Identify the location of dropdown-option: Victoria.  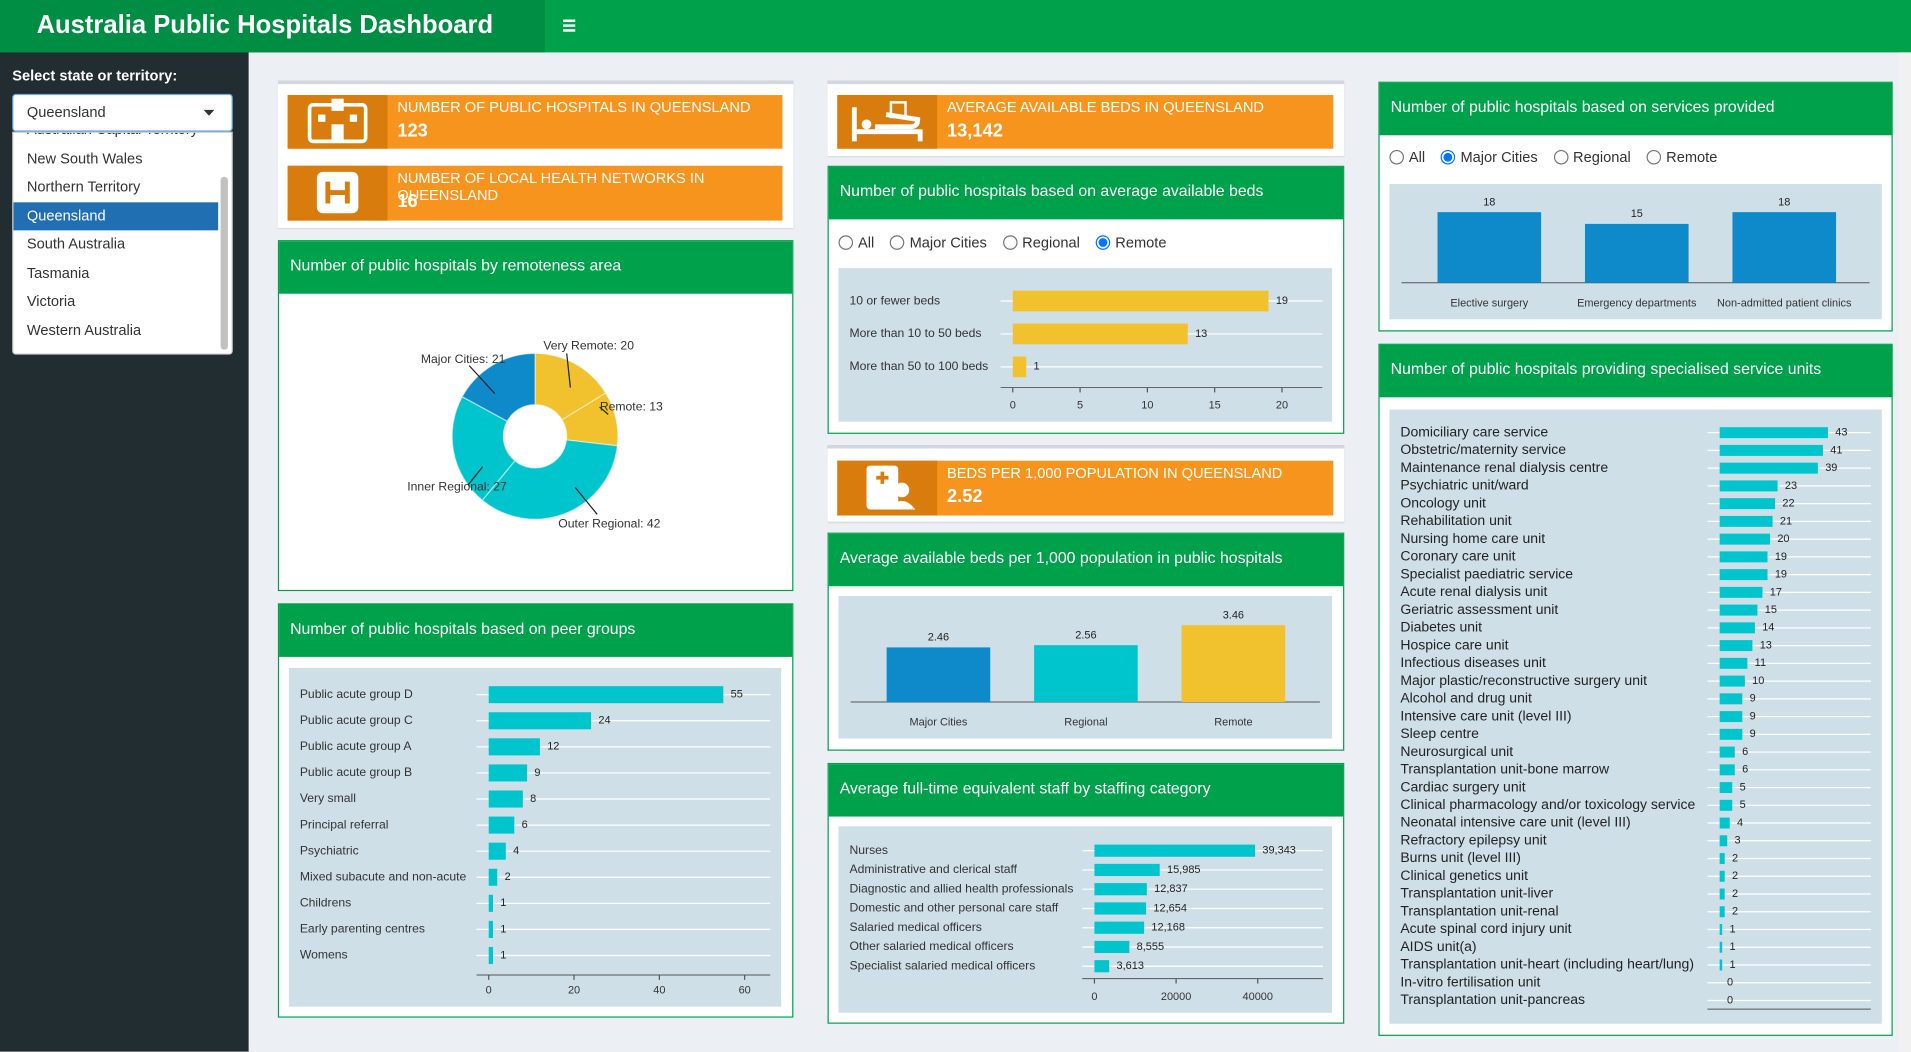
(51, 301).